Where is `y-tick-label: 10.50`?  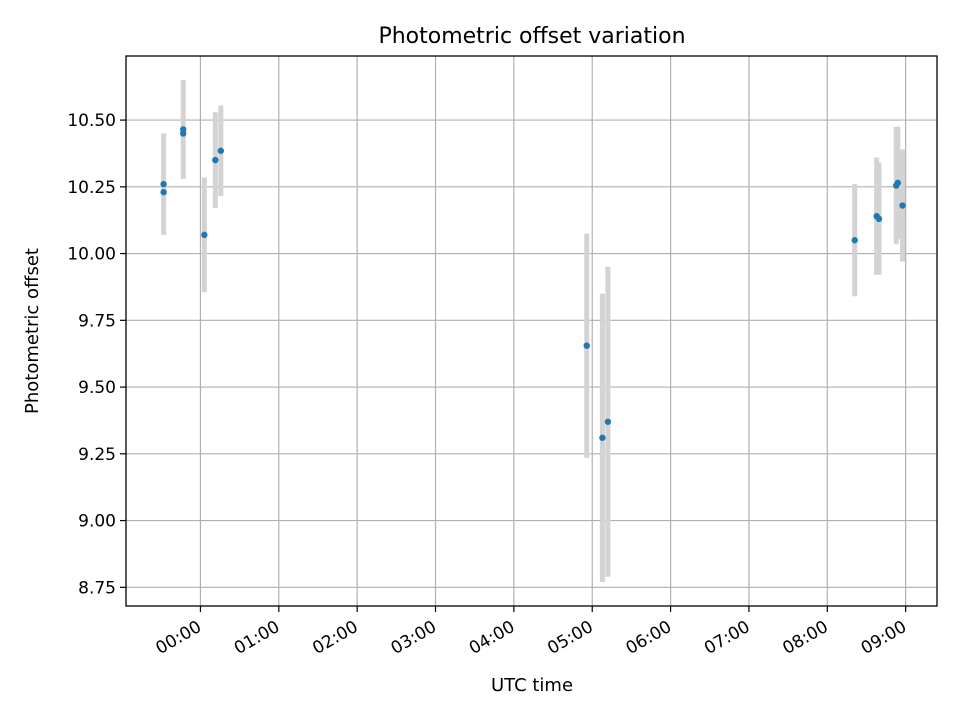
y-tick-label: 10.50 is located at coordinates (91, 121).